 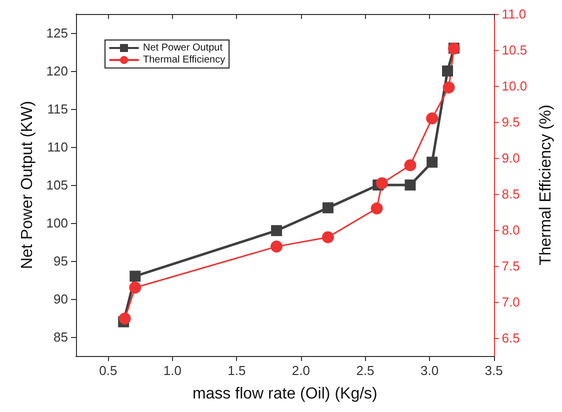 I want to click on y-tick-label: 125, so click(x=57, y=33).